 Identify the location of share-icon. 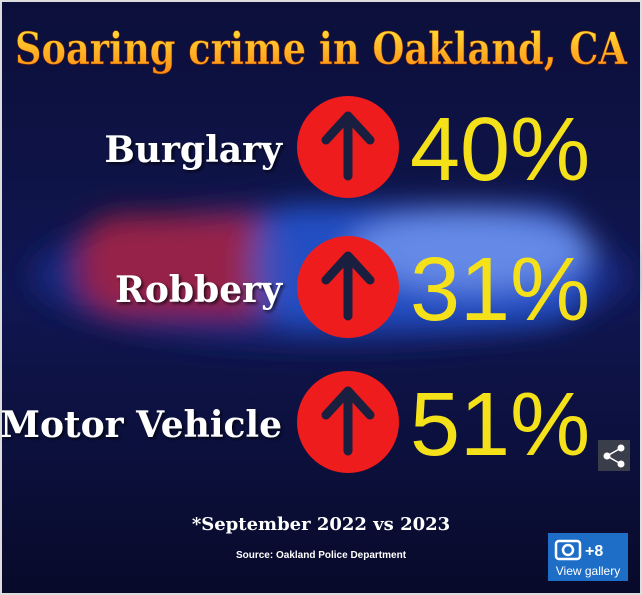
(613, 456).